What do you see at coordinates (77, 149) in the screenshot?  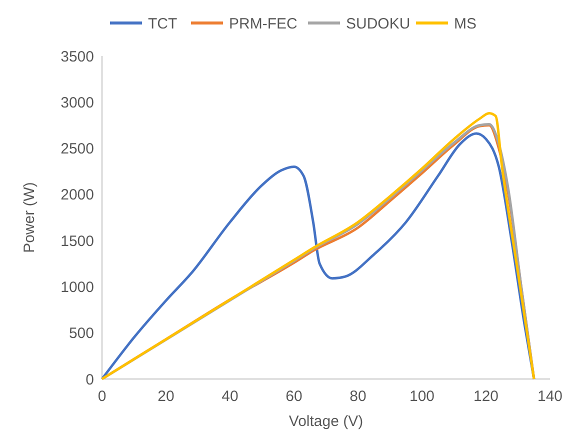 I see `y-tick-label: 2500` at bounding box center [77, 149].